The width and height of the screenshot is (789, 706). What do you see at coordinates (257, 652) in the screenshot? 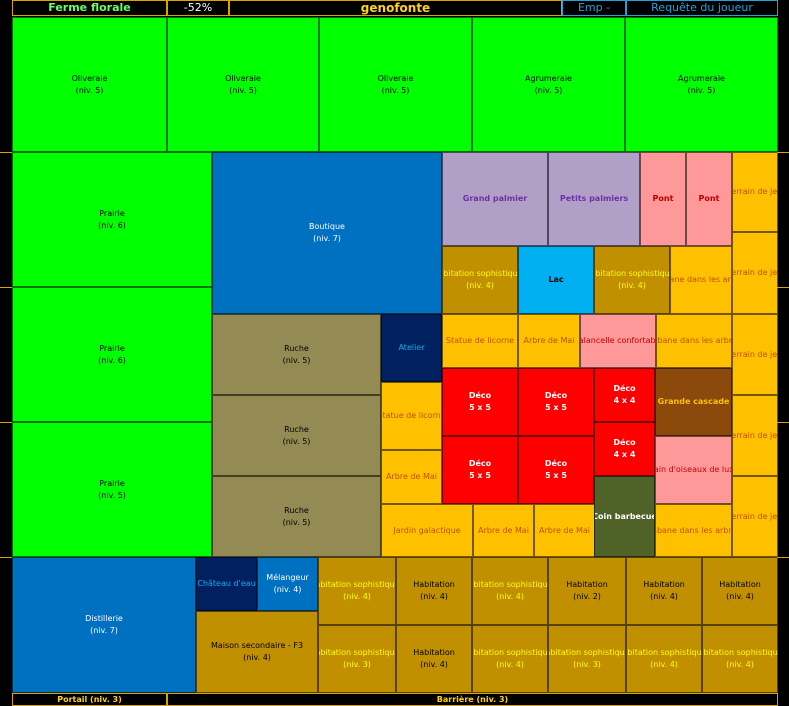
I see `building-maison-secondaire-f3: Maison secondaire - F3 (niv. 4)` at bounding box center [257, 652].